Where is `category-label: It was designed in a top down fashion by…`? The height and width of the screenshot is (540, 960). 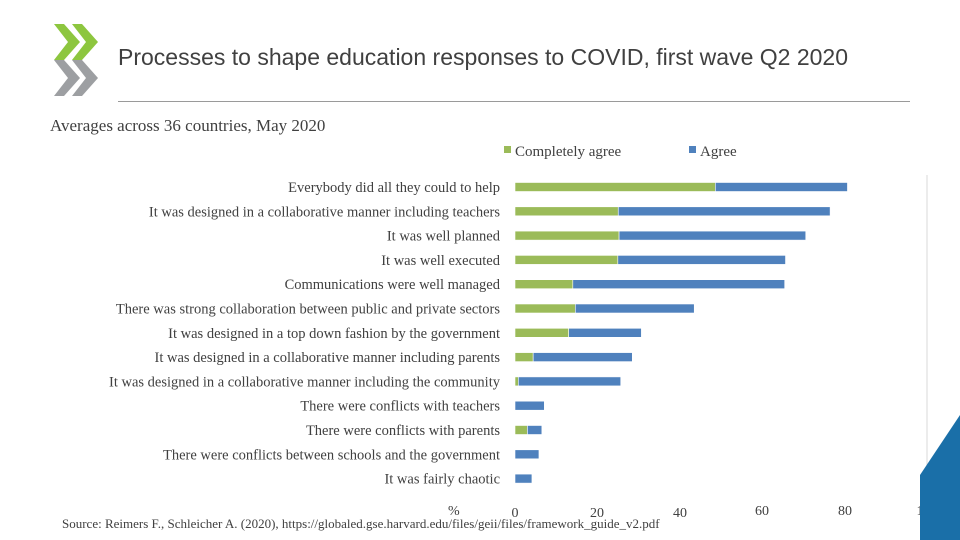
category-label: It was designed in a top down fashion by… is located at coordinates (334, 334).